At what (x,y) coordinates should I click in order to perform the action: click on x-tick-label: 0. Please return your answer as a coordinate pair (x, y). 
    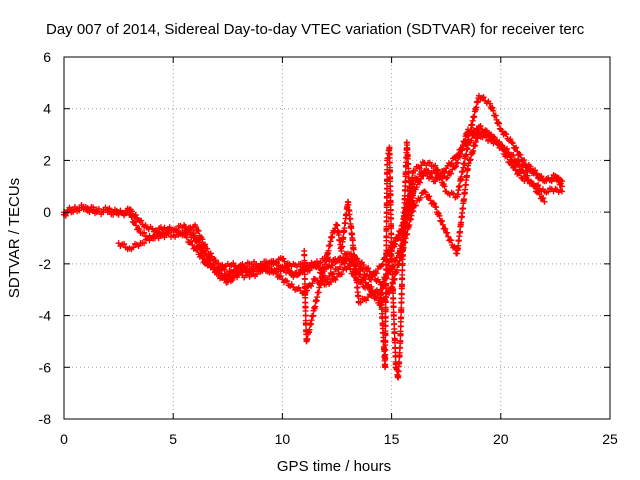
    Looking at the image, I should click on (64, 439).